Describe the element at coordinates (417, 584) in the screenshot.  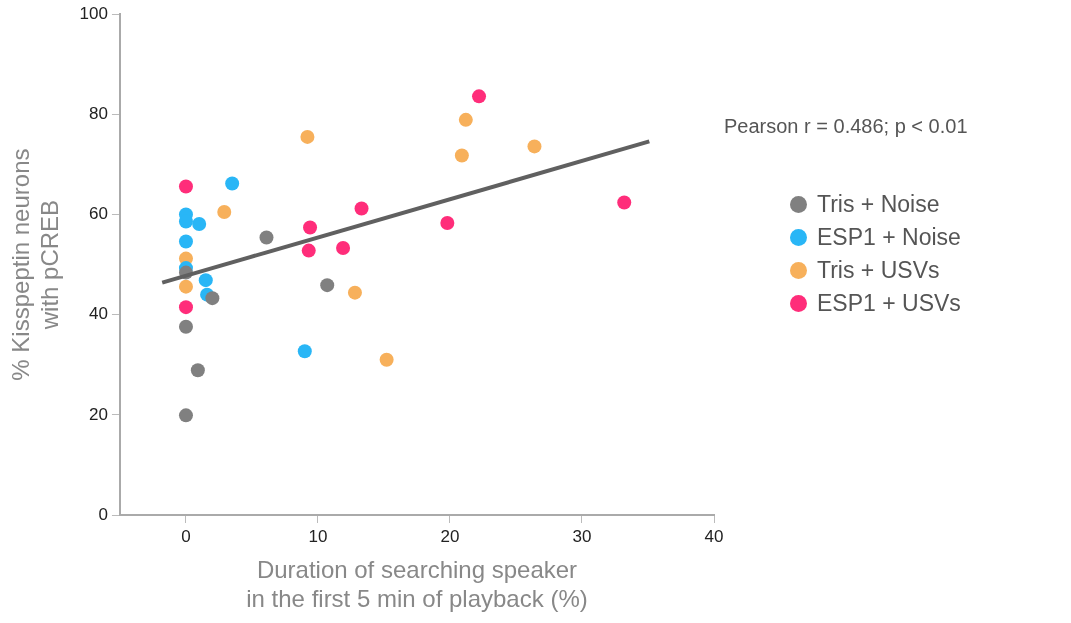
I see `x-axis-title: Duration of searching speaker in the first 5 min of playback (%)` at that location.